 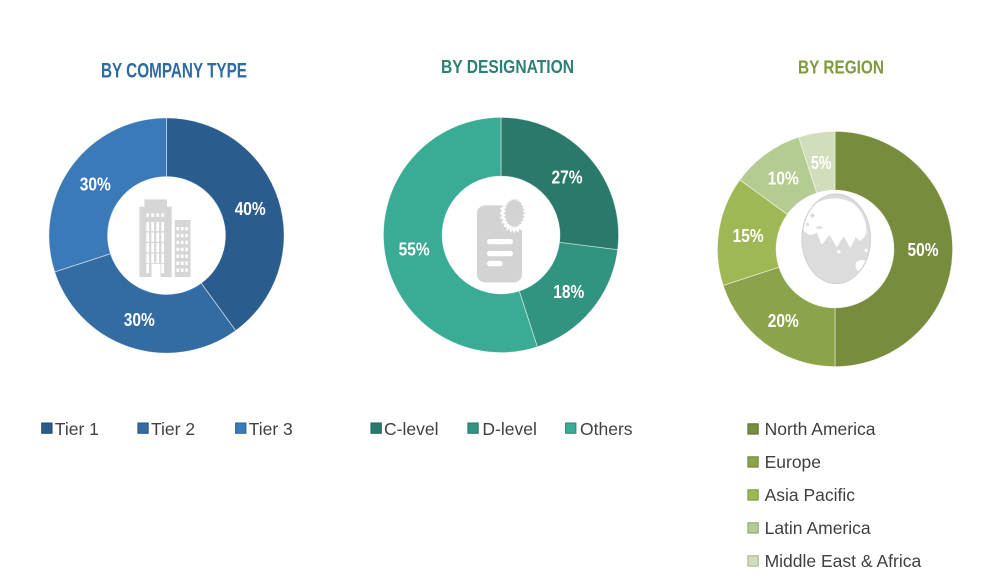 I want to click on svg-text: Tier 1, so click(x=77, y=429).